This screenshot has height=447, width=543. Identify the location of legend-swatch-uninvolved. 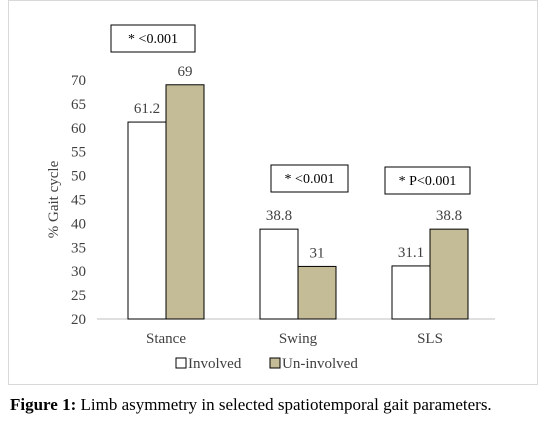
(275, 363).